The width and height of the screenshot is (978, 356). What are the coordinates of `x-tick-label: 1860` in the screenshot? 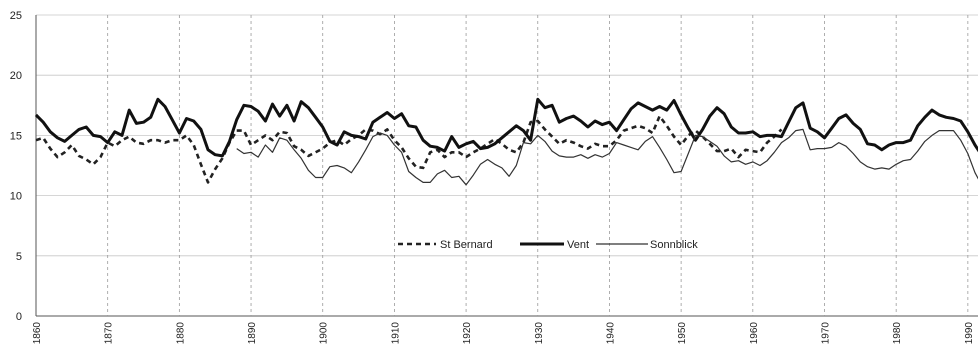 It's located at (37, 333).